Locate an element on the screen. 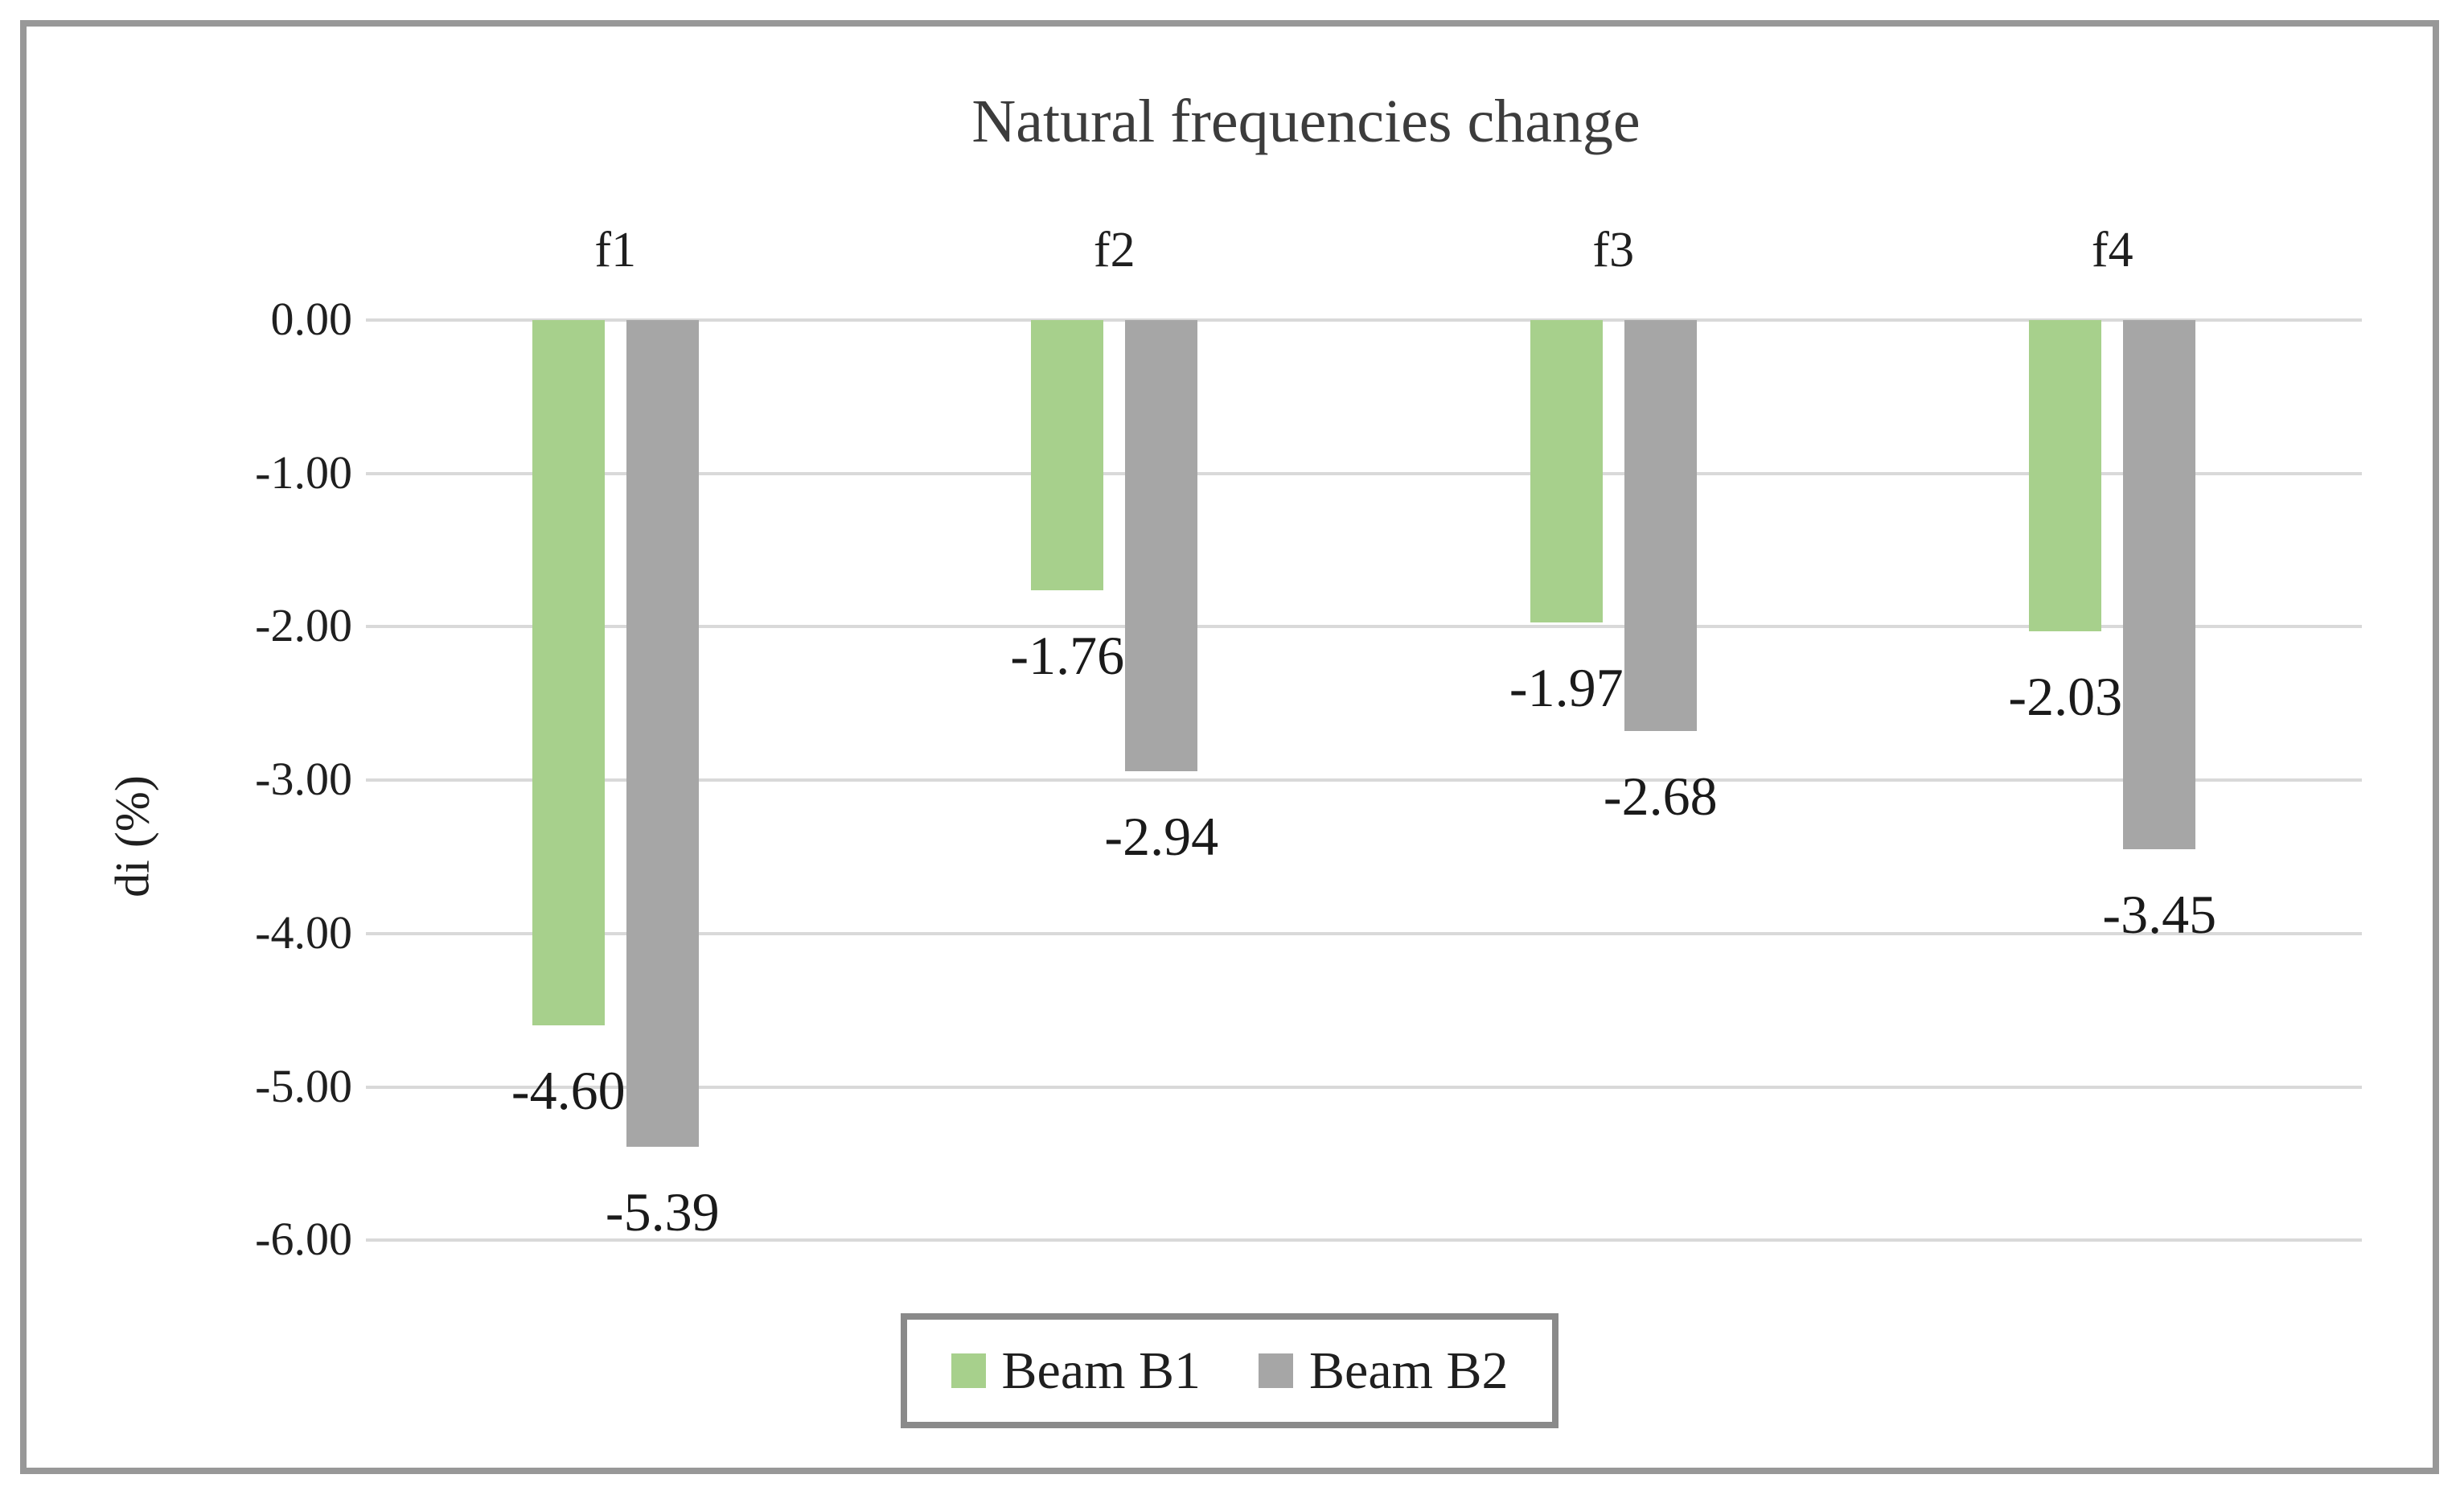 This screenshot has width=2464, height=1495. bar-beam-b1-f2 is located at coordinates (1067, 455).